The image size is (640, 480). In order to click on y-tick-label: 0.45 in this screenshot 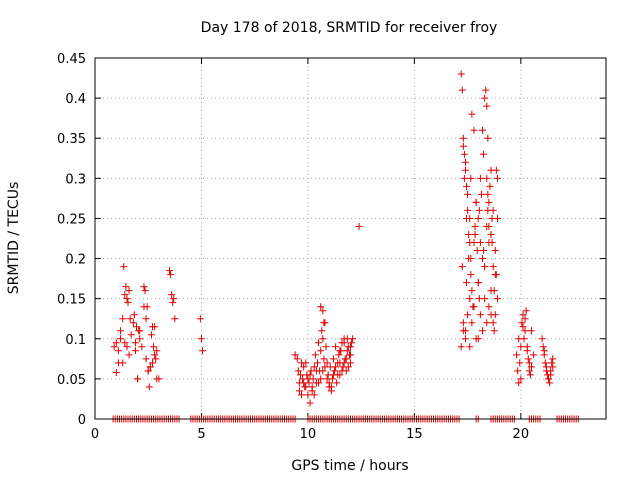, I will do `click(71, 59)`.